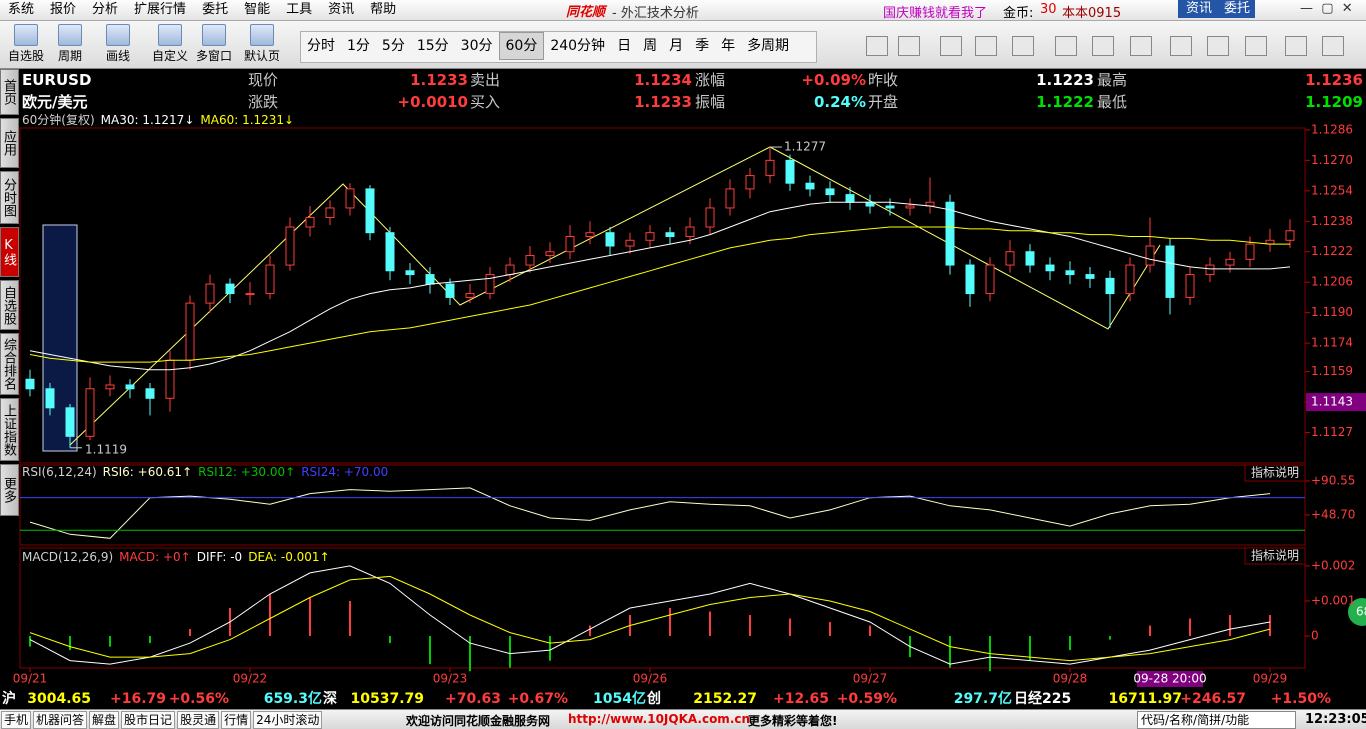 The image size is (1366, 729). What do you see at coordinates (9, 364) in the screenshot?
I see `side-tab: 综合排名` at bounding box center [9, 364].